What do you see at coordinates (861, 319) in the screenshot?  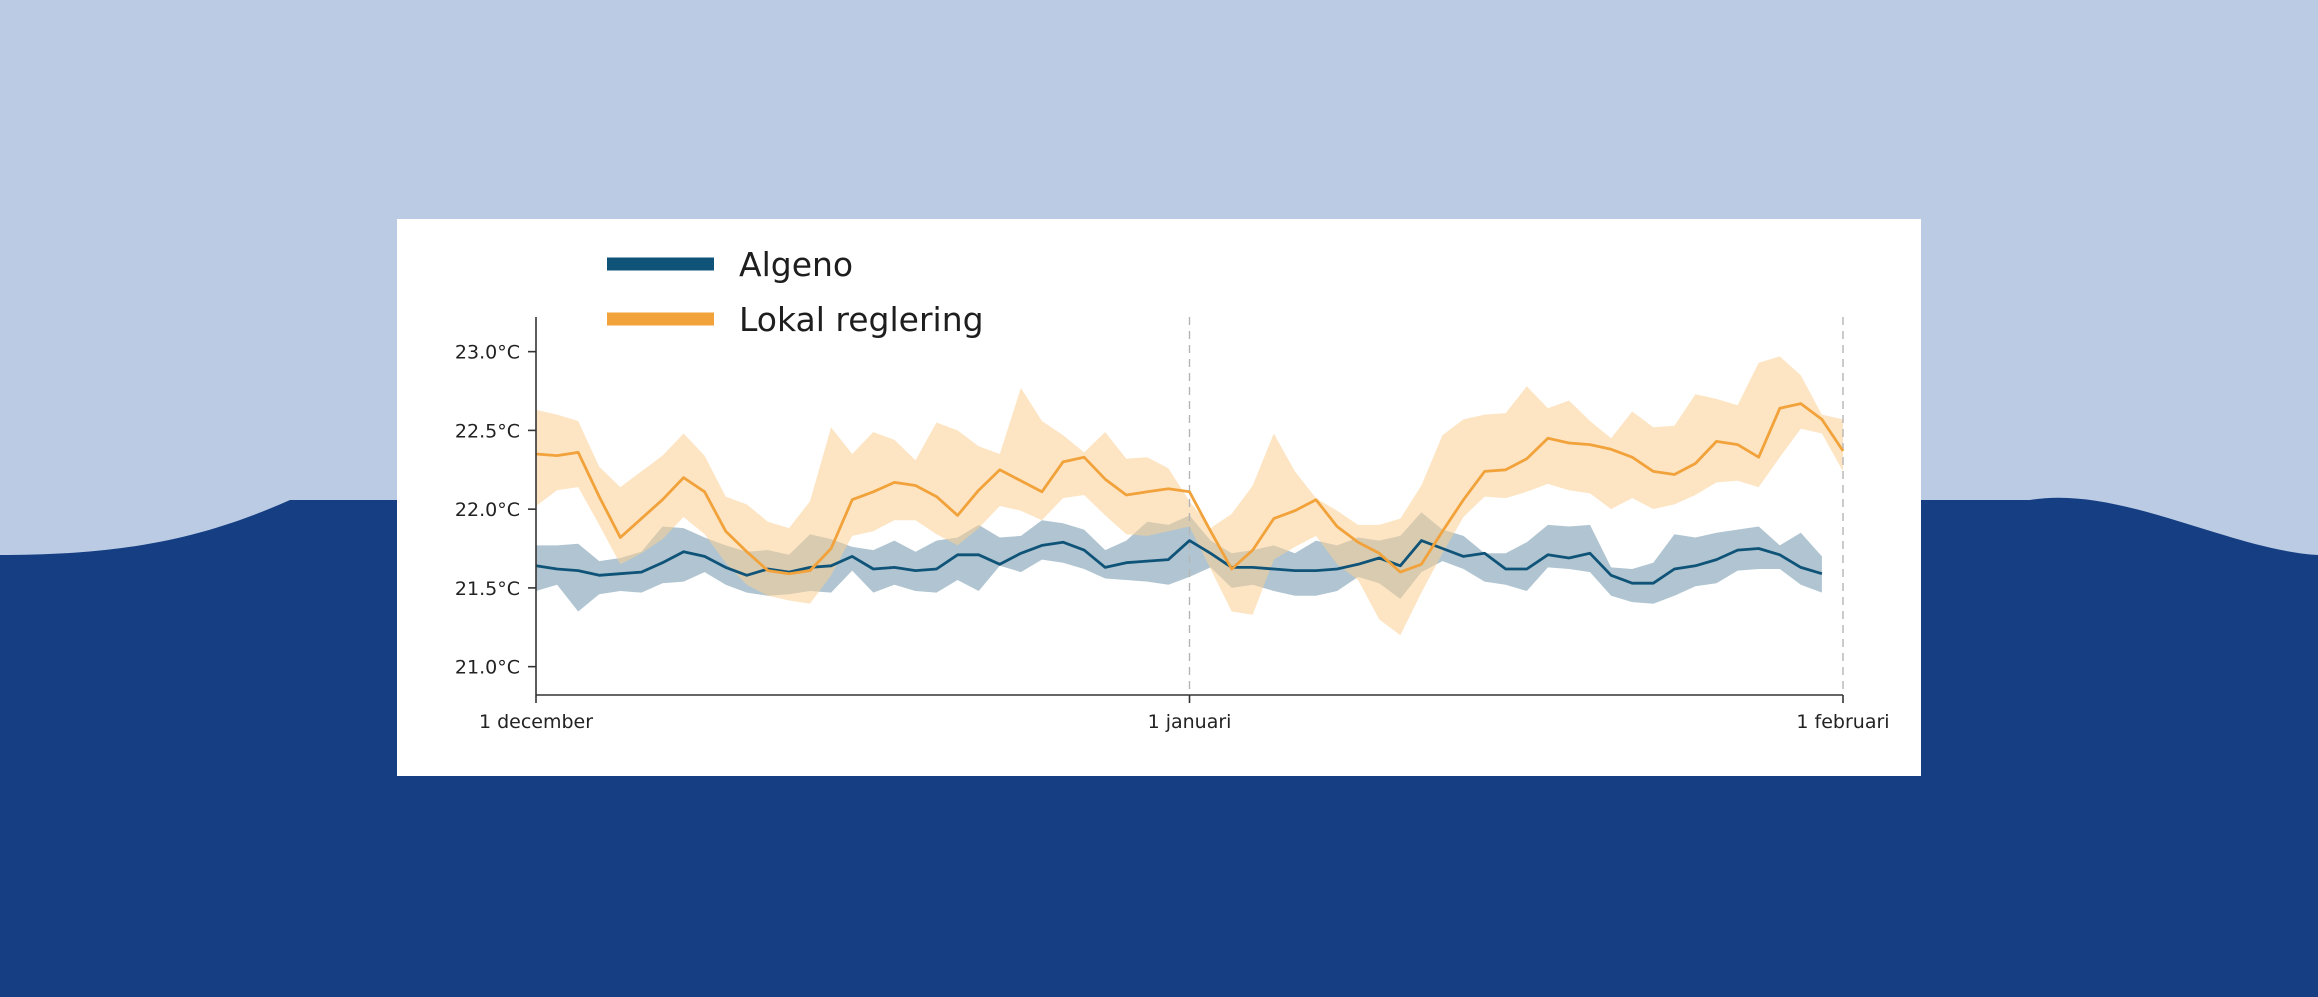 I see `legend-label-lokal-reglering: Lokal reglering` at bounding box center [861, 319].